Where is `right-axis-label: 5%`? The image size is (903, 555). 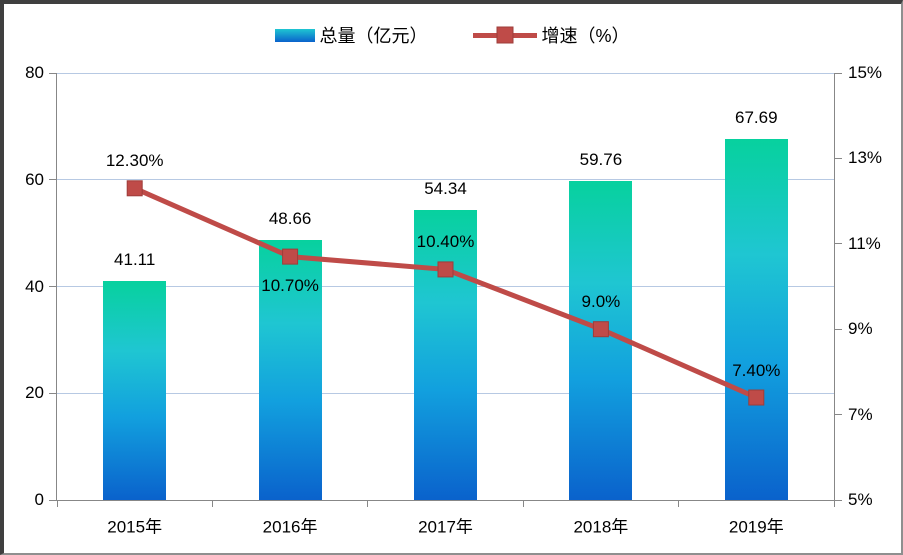 right-axis-label: 5% is located at coordinates (860, 499).